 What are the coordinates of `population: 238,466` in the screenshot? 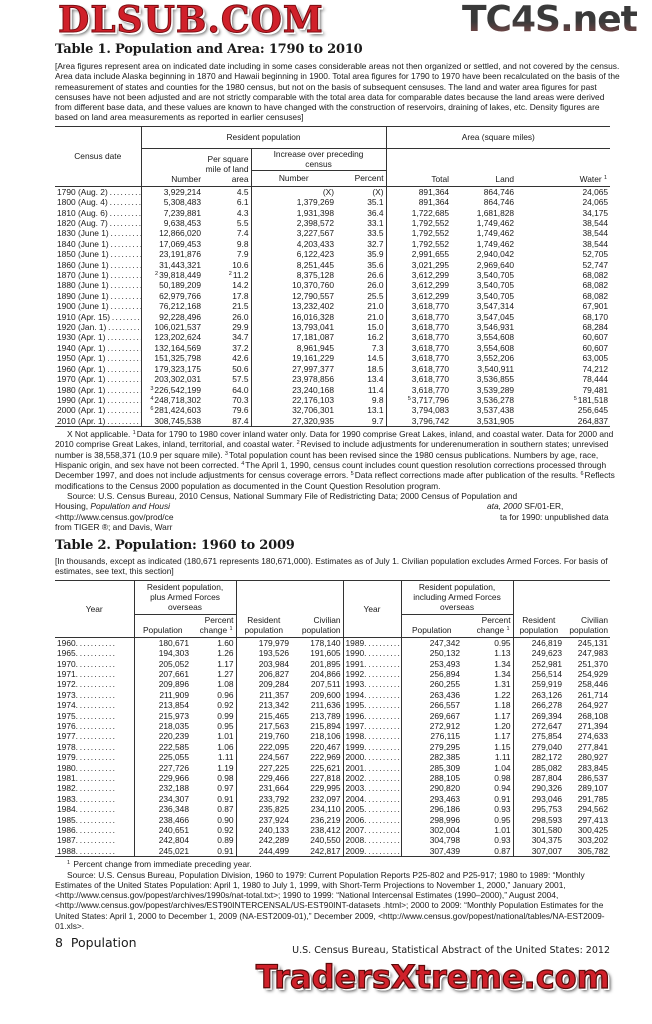 It's located at (173, 819).